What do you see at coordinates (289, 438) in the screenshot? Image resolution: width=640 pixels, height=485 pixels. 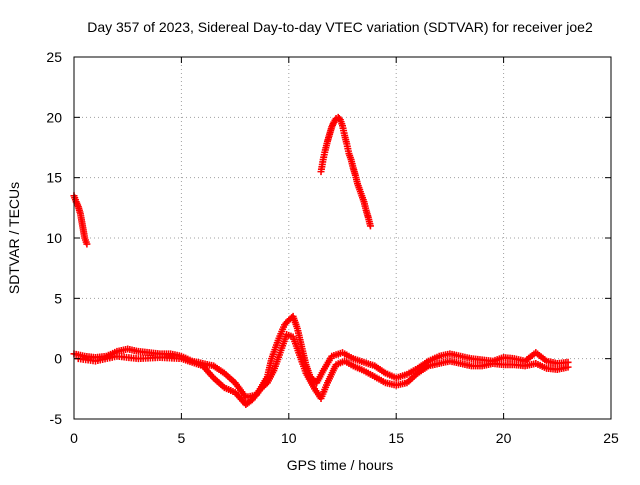 I see `x-tick-label: 10` at bounding box center [289, 438].